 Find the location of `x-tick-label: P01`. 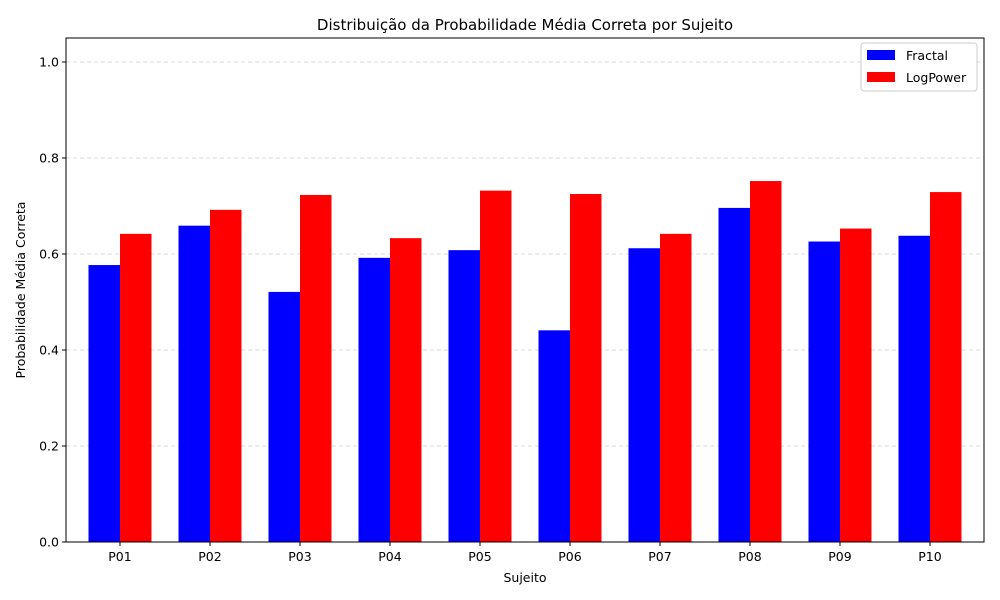

x-tick-label: P01 is located at coordinates (119, 556).